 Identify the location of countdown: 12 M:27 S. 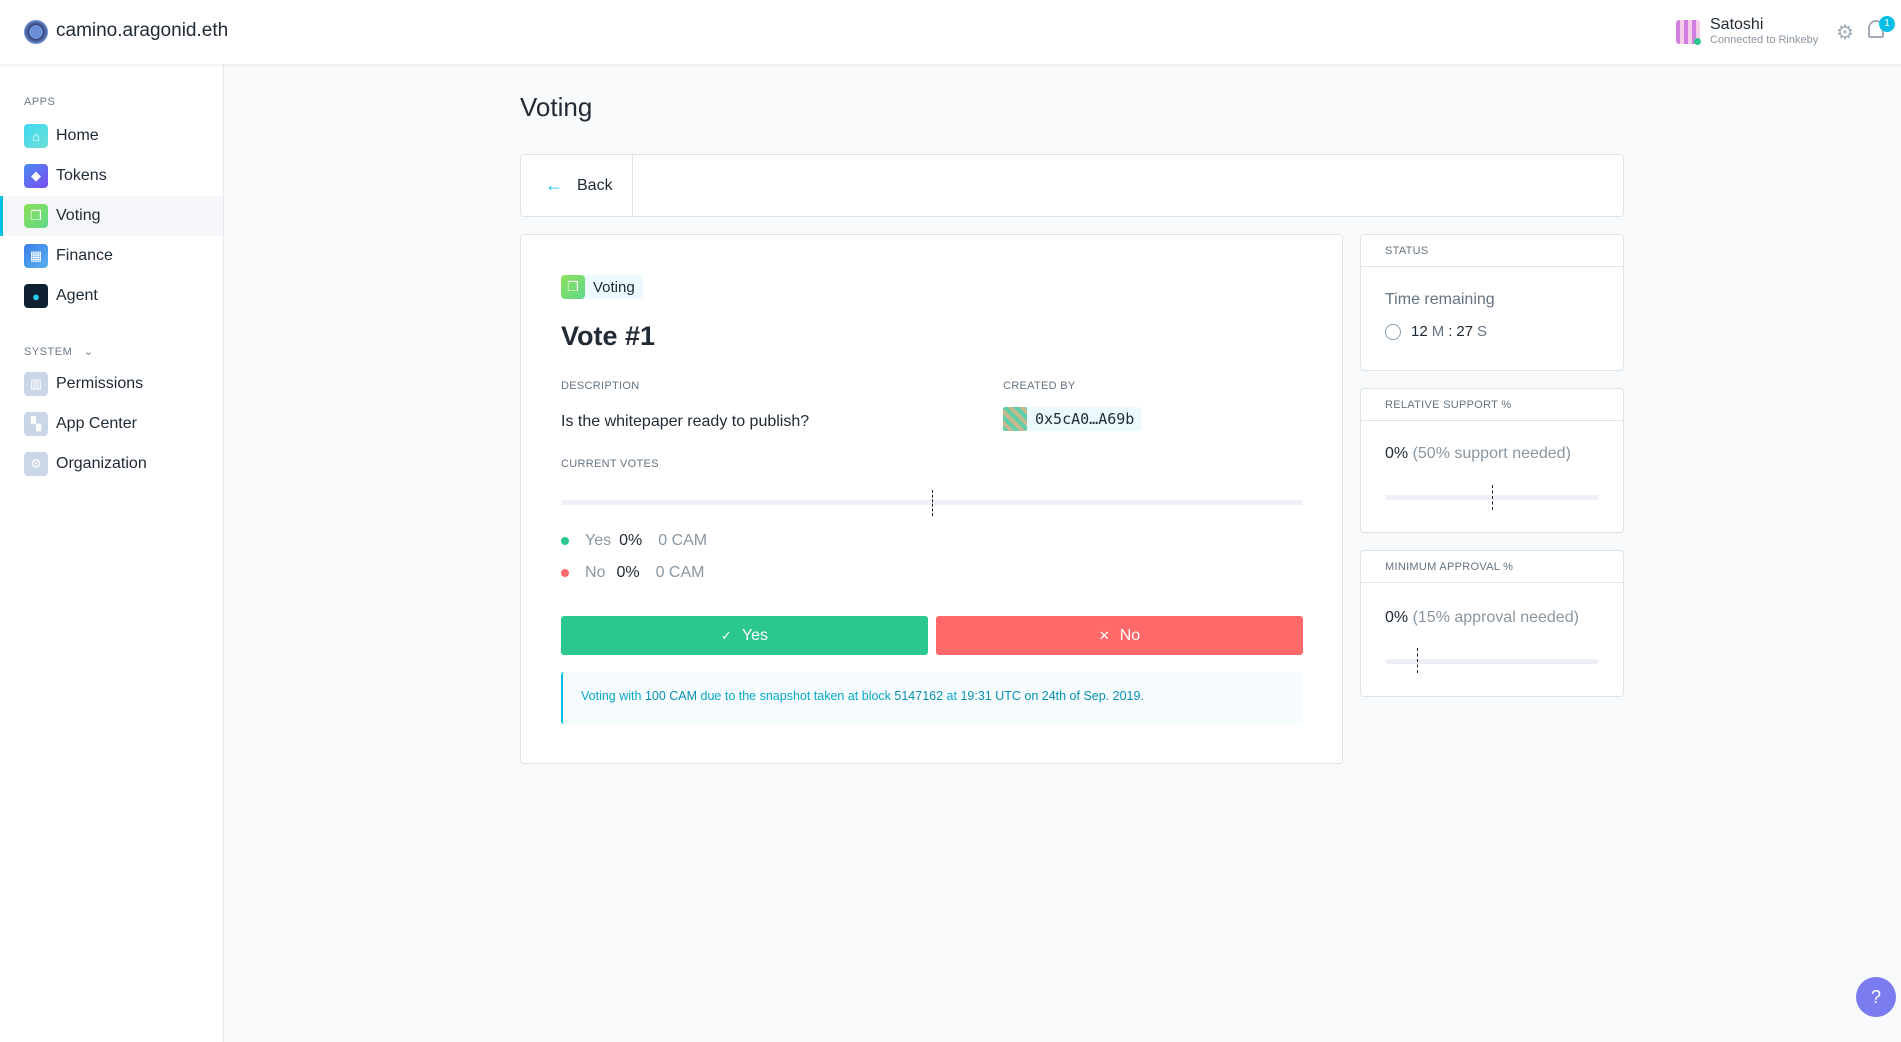
(1436, 331).